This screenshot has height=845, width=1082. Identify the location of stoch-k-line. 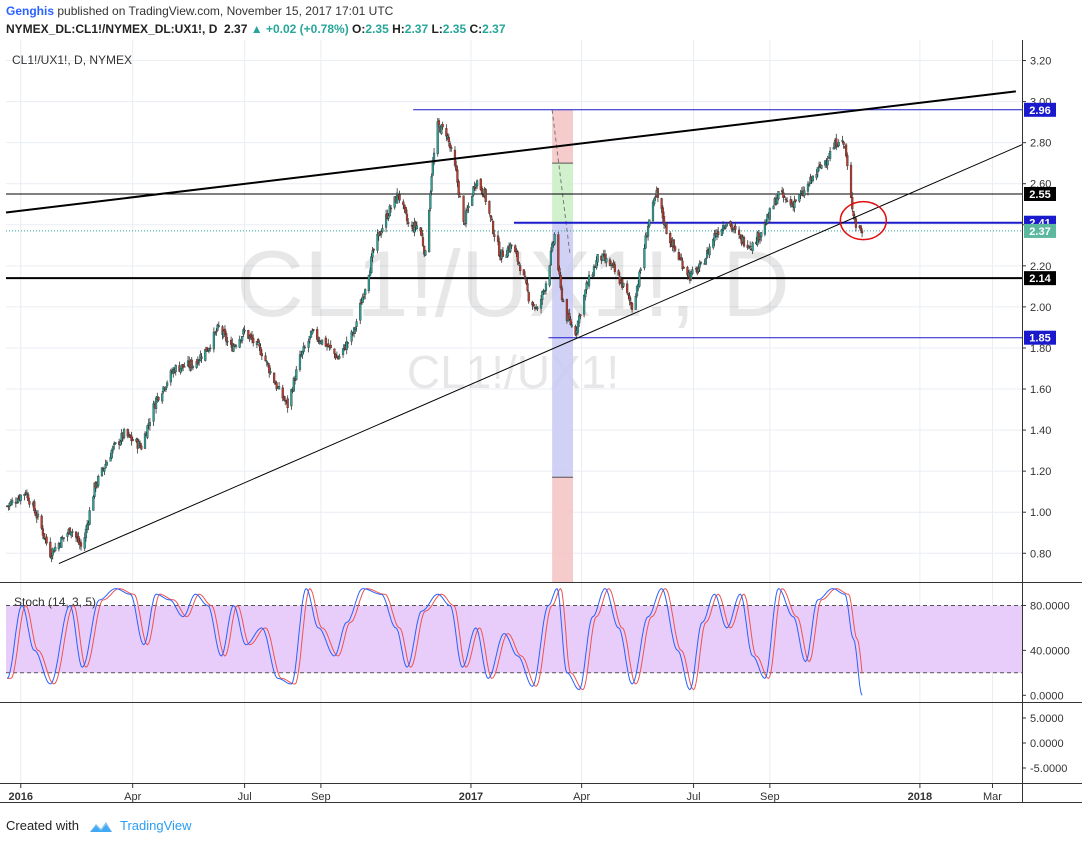
(434, 641).